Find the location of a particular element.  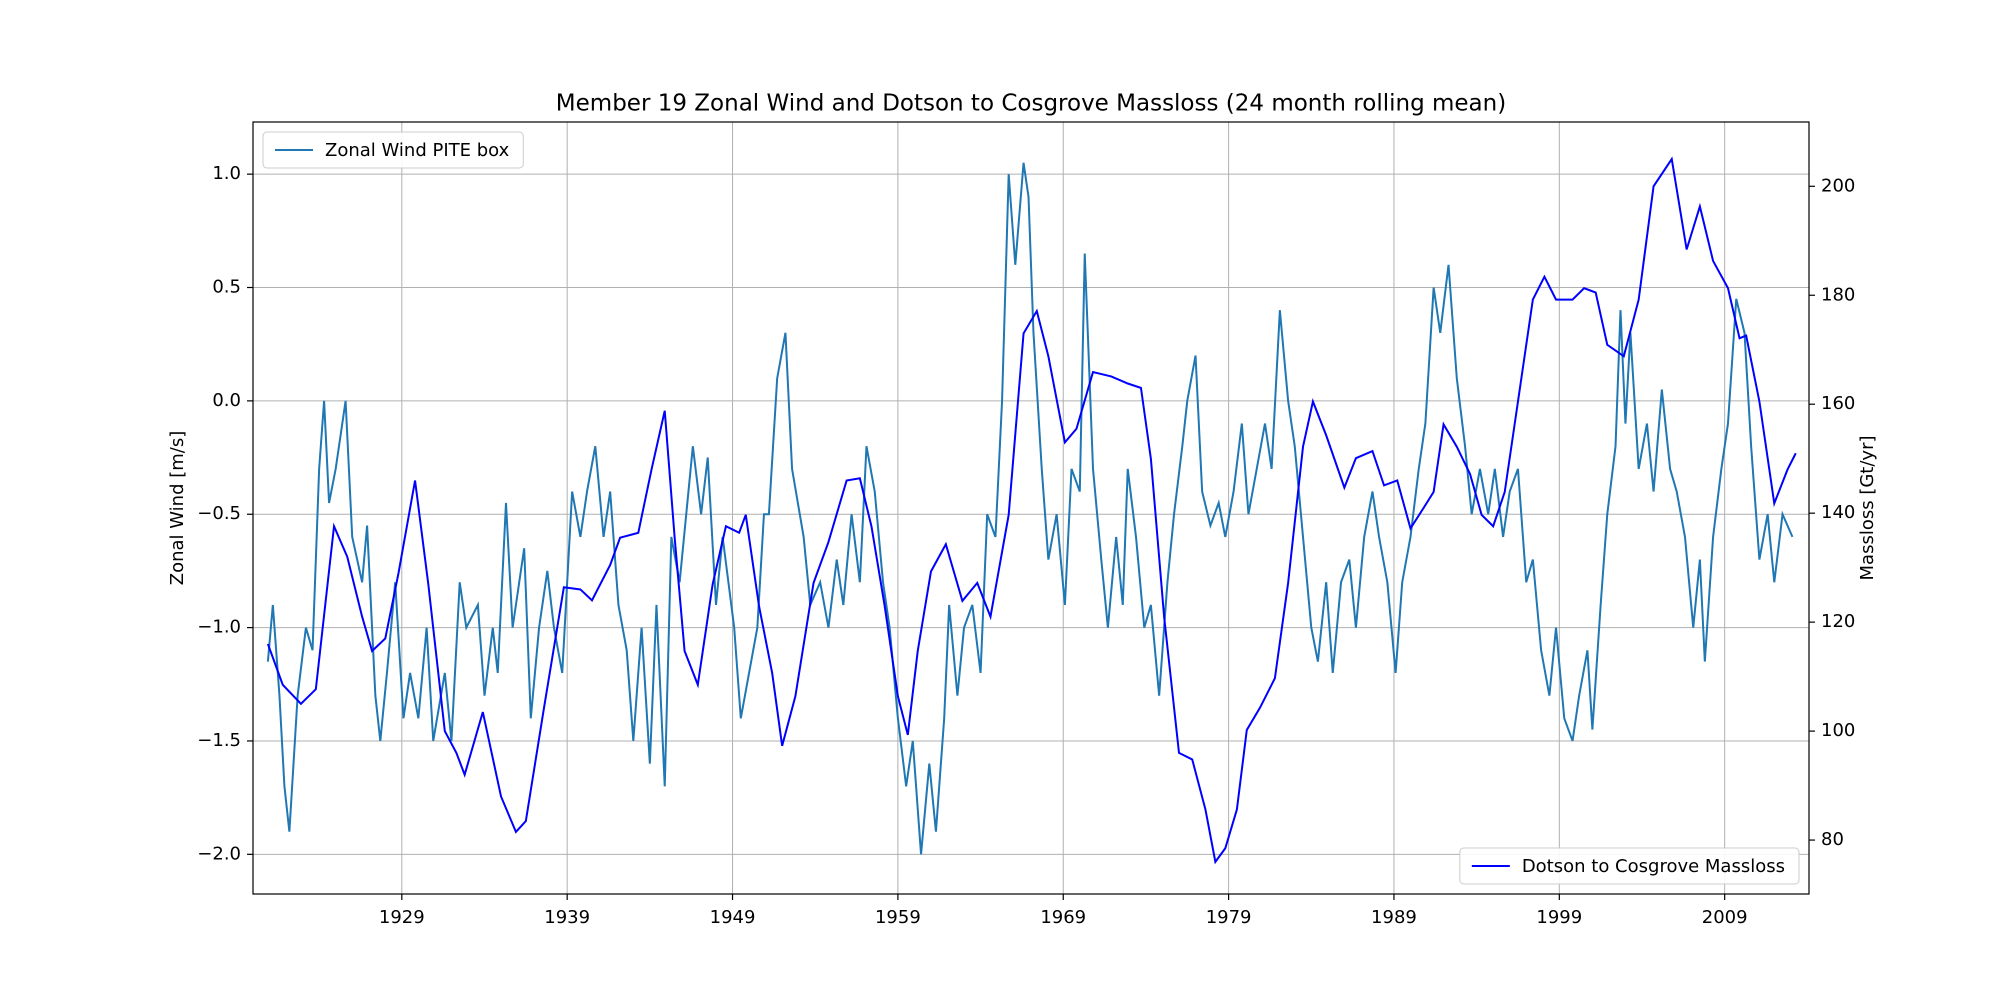

x-tick-label: 1949 is located at coordinates (733, 917).